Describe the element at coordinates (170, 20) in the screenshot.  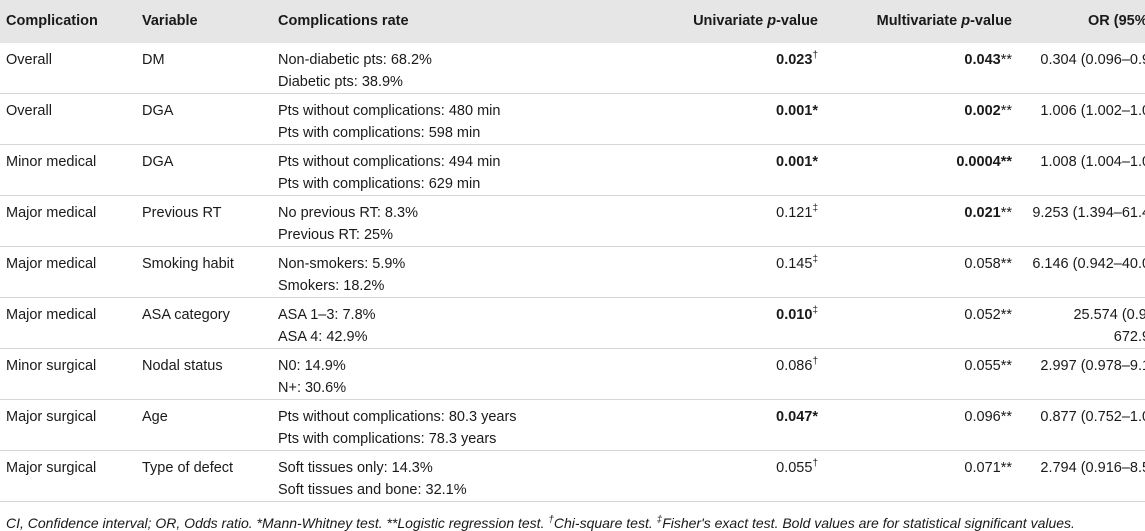
I see `header-variable: Variable` at that location.